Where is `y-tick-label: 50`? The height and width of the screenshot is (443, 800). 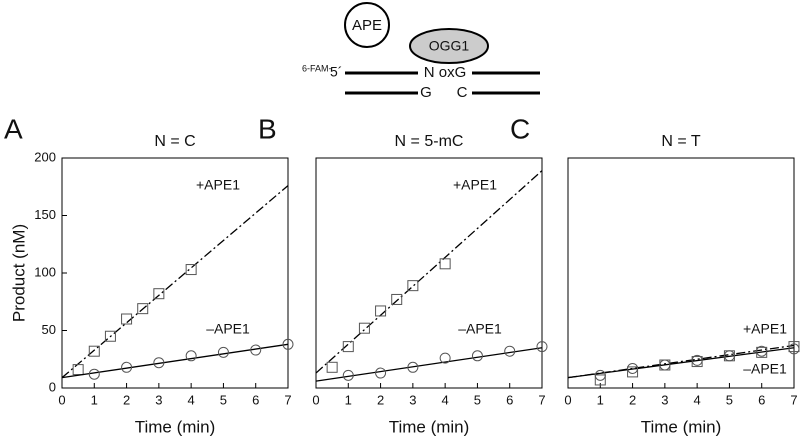
y-tick-label: 50 is located at coordinates (49, 329).